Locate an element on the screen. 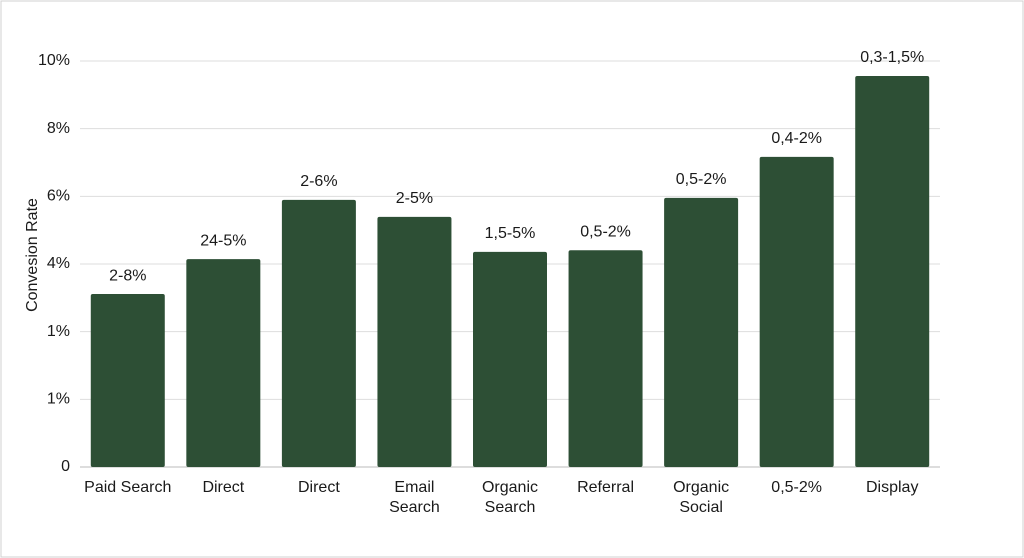 The height and width of the screenshot is (558, 1024). y-tick-label: 6% is located at coordinates (58, 196).